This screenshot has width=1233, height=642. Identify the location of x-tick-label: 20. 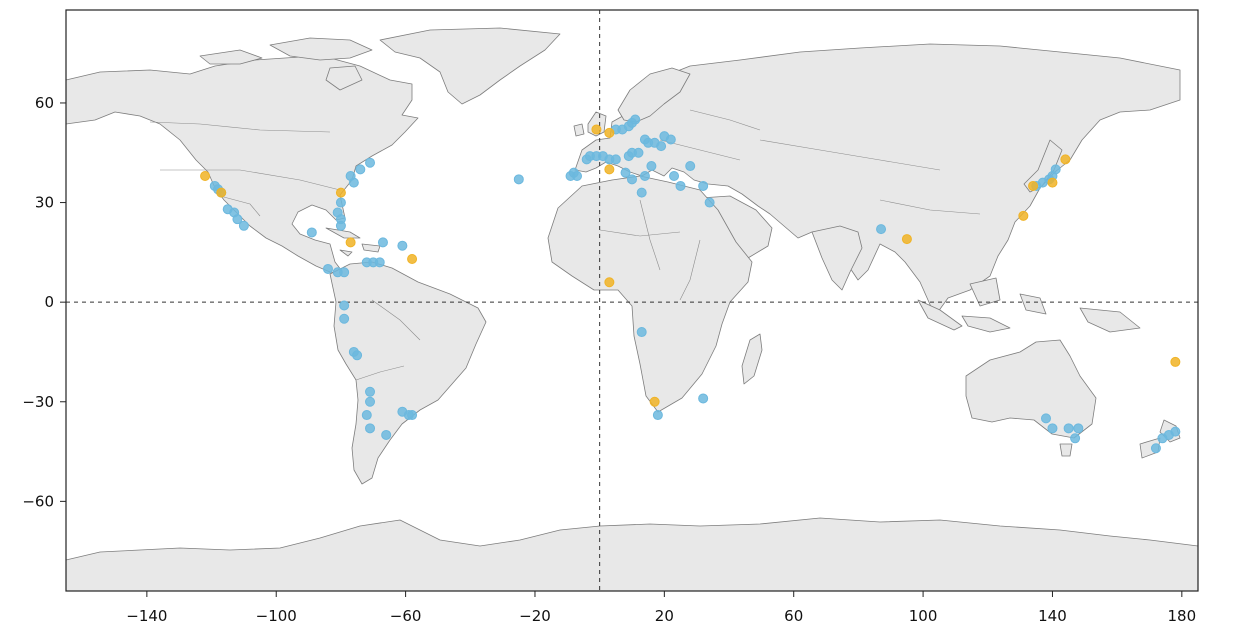
(664, 616).